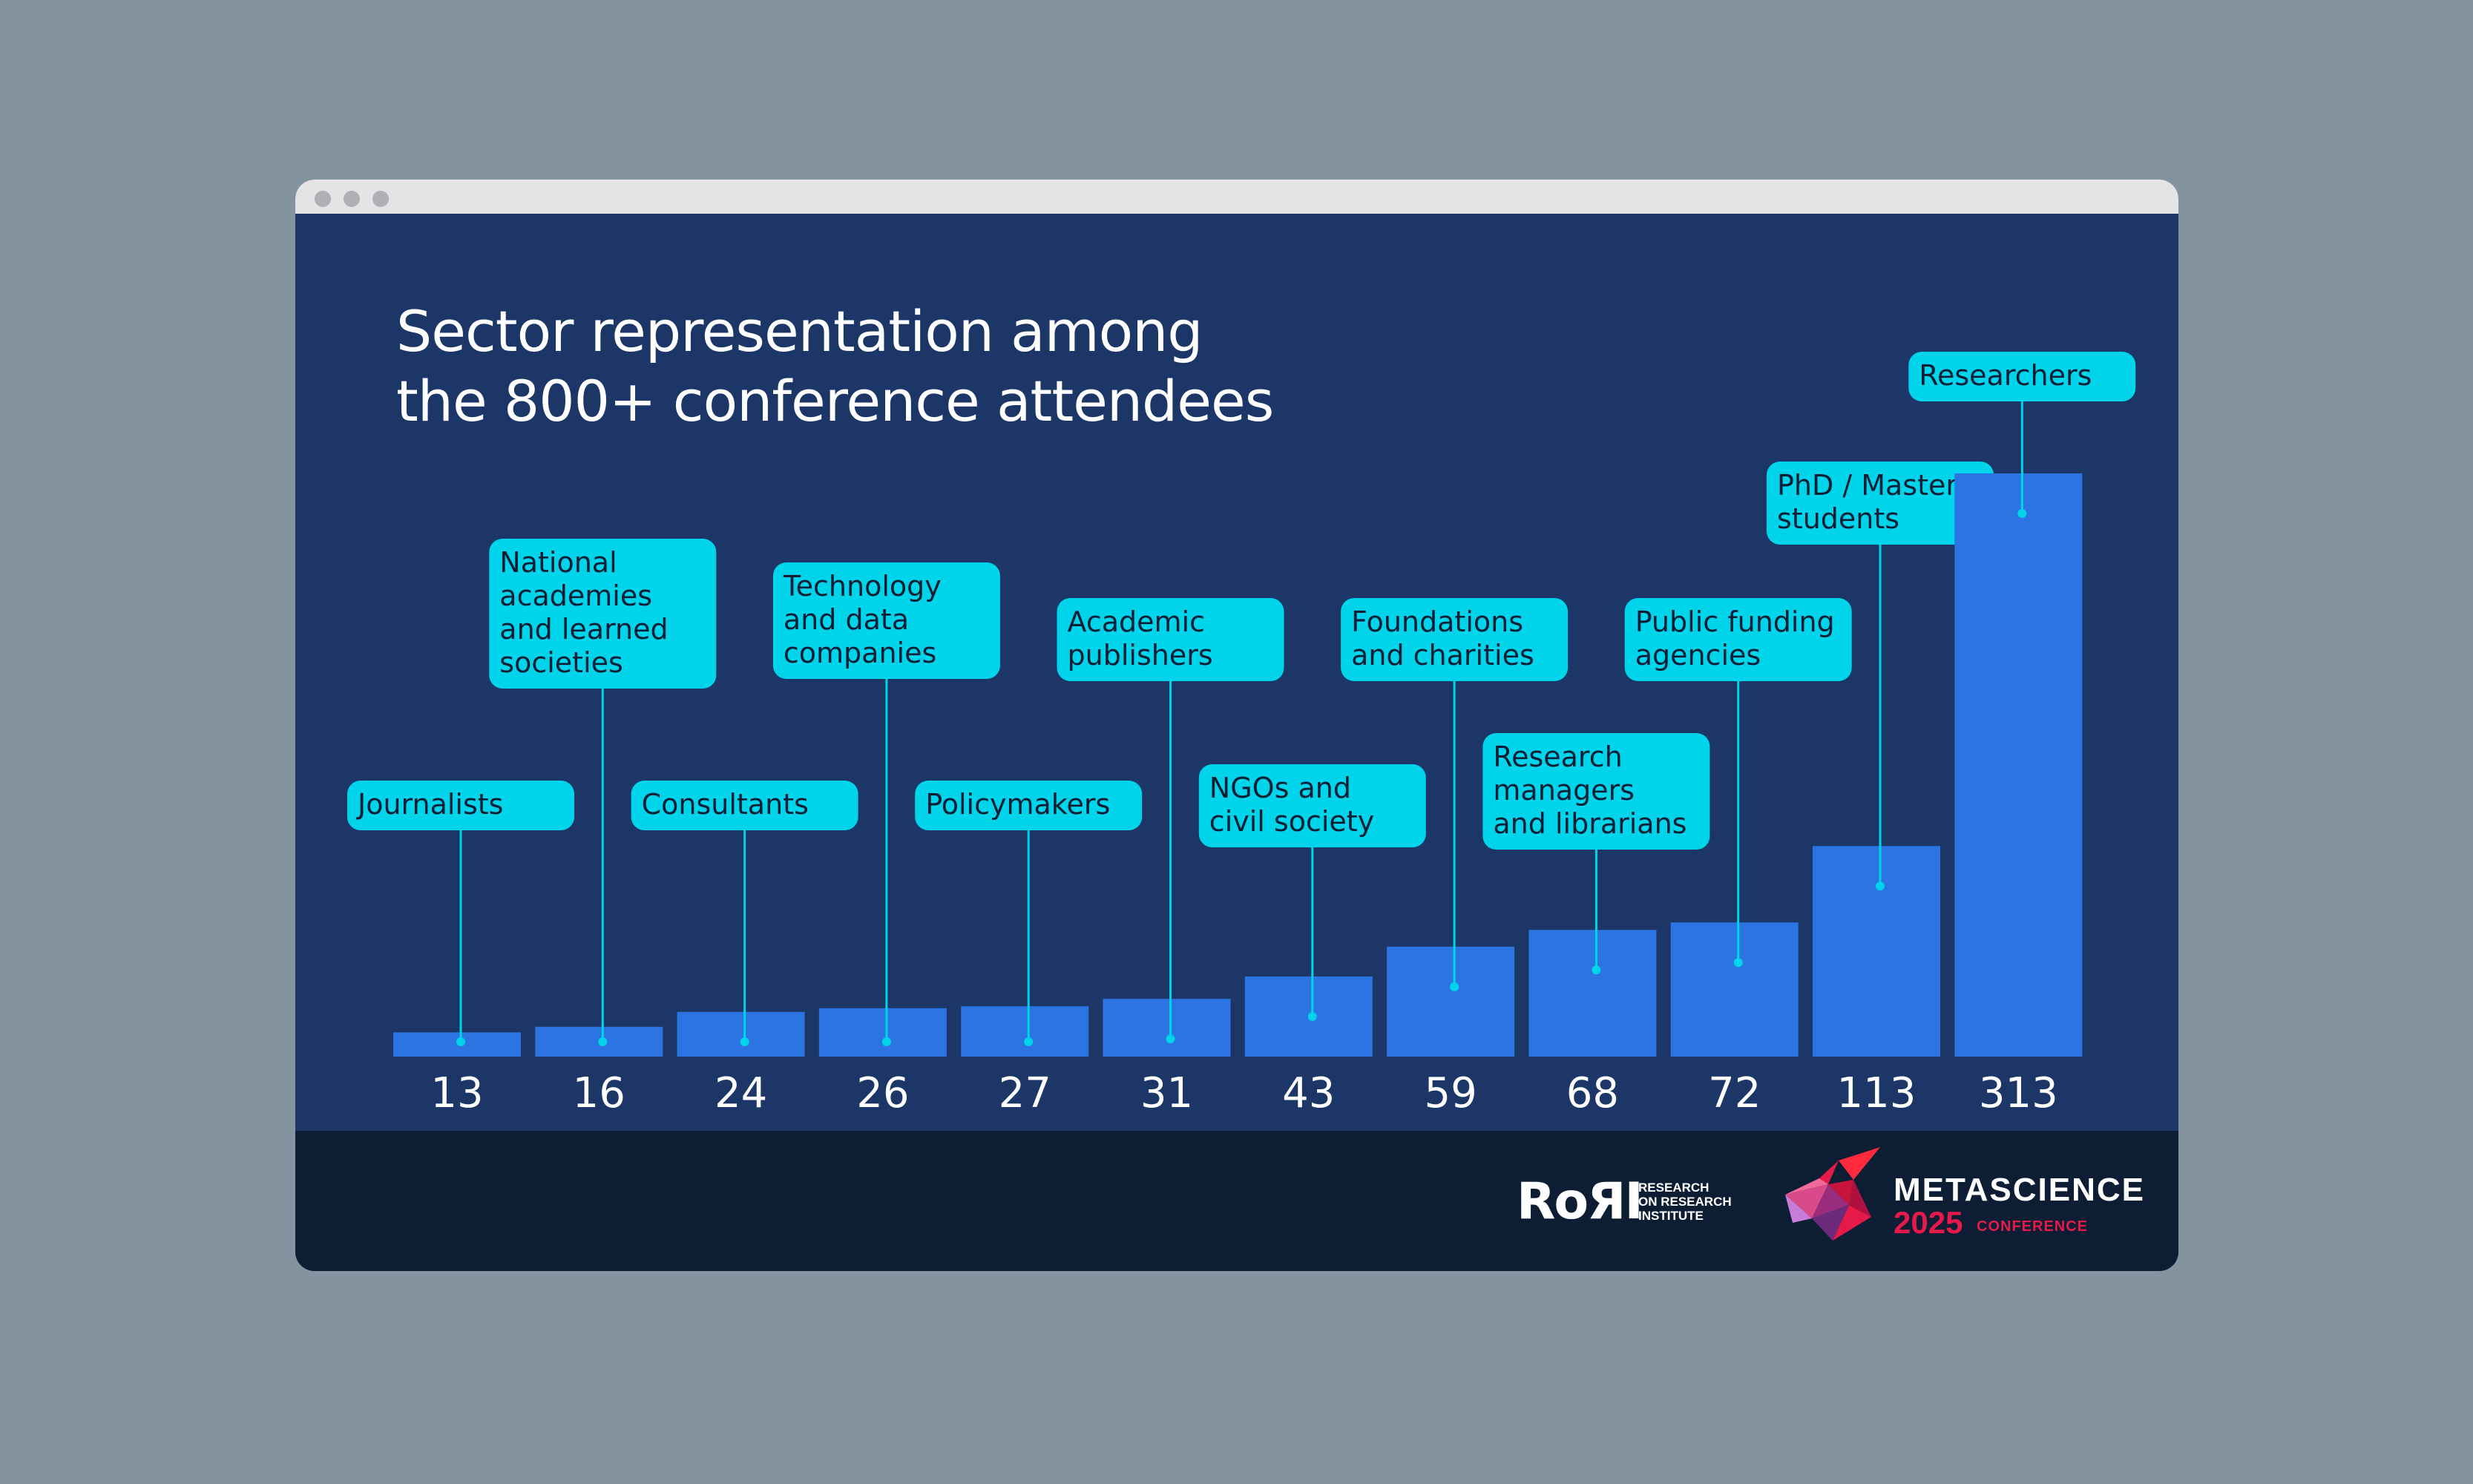 This screenshot has height=1484, width=2473. Describe the element at coordinates (1735, 621) in the screenshot. I see `category-label: Public funding` at that location.